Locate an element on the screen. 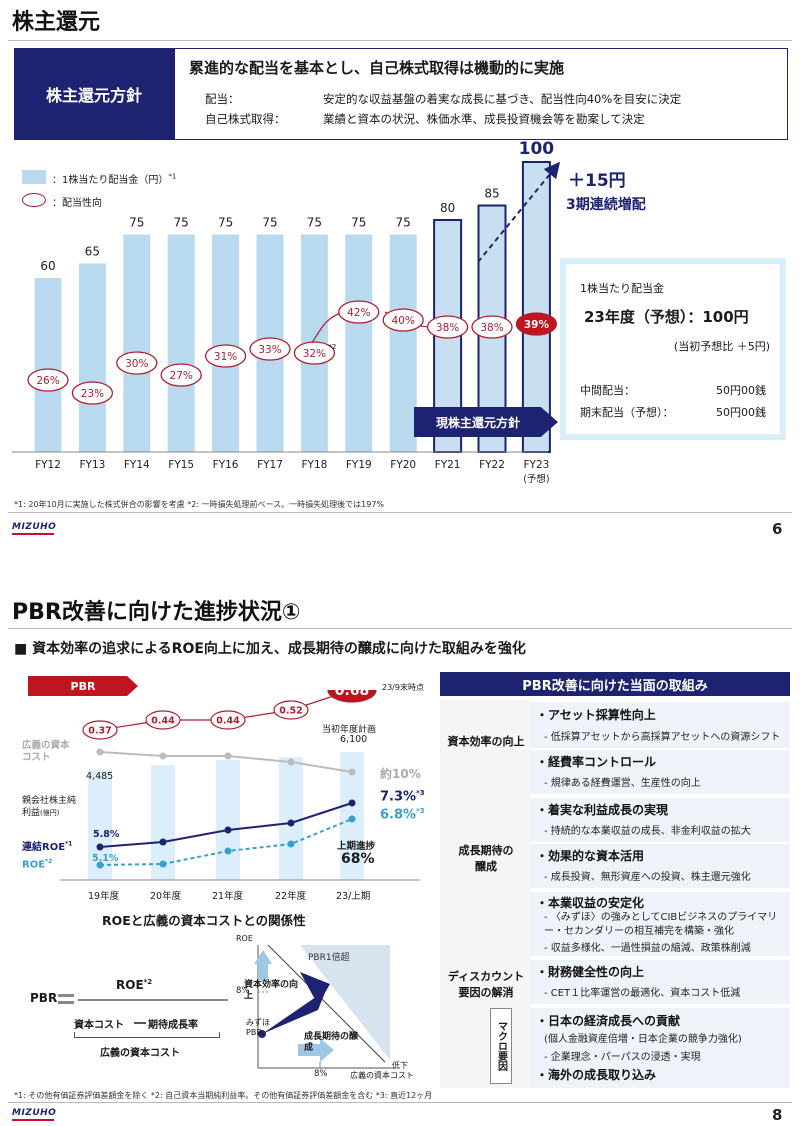 Image resolution: width=800 pixels, height=1126 pixels. payout-ratio-label: 27% is located at coordinates (181, 376).